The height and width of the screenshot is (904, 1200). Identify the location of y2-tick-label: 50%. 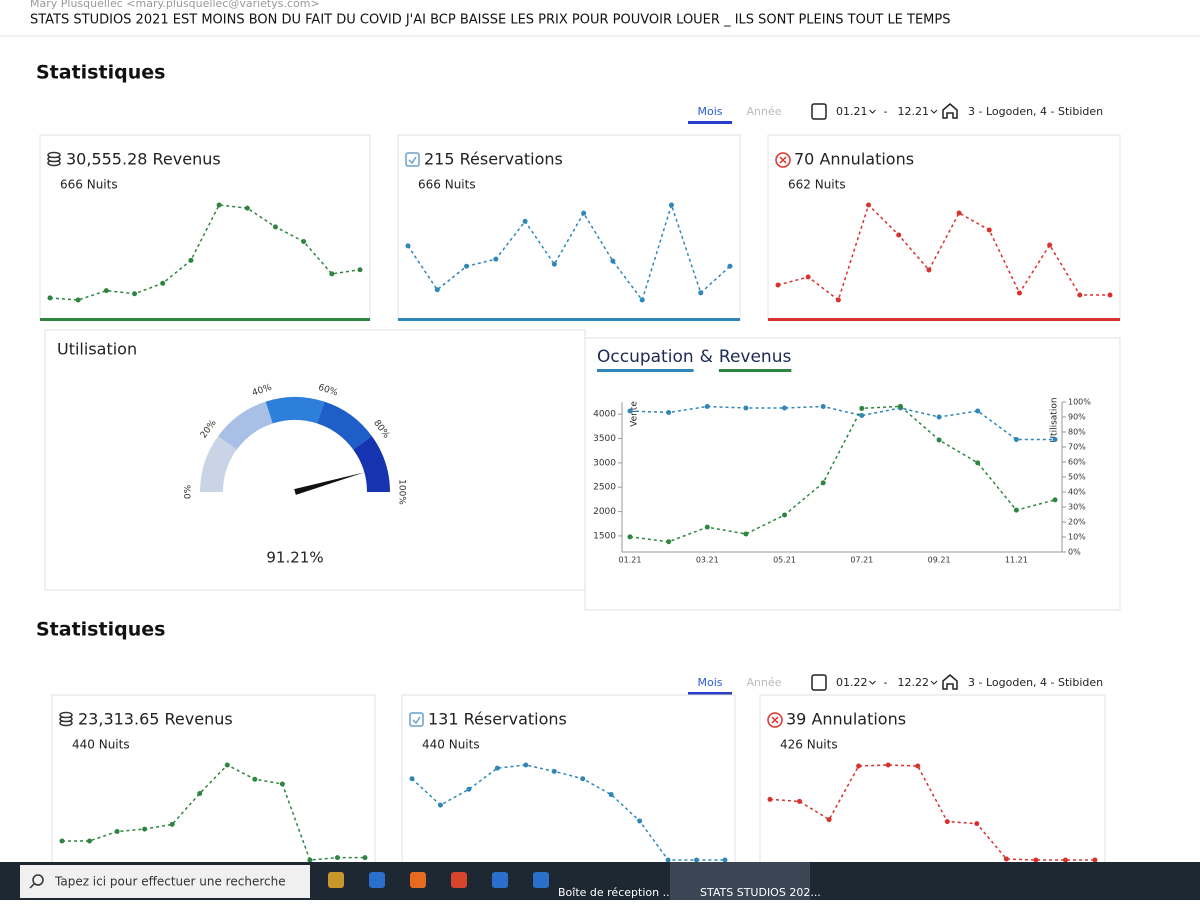
(1077, 477).